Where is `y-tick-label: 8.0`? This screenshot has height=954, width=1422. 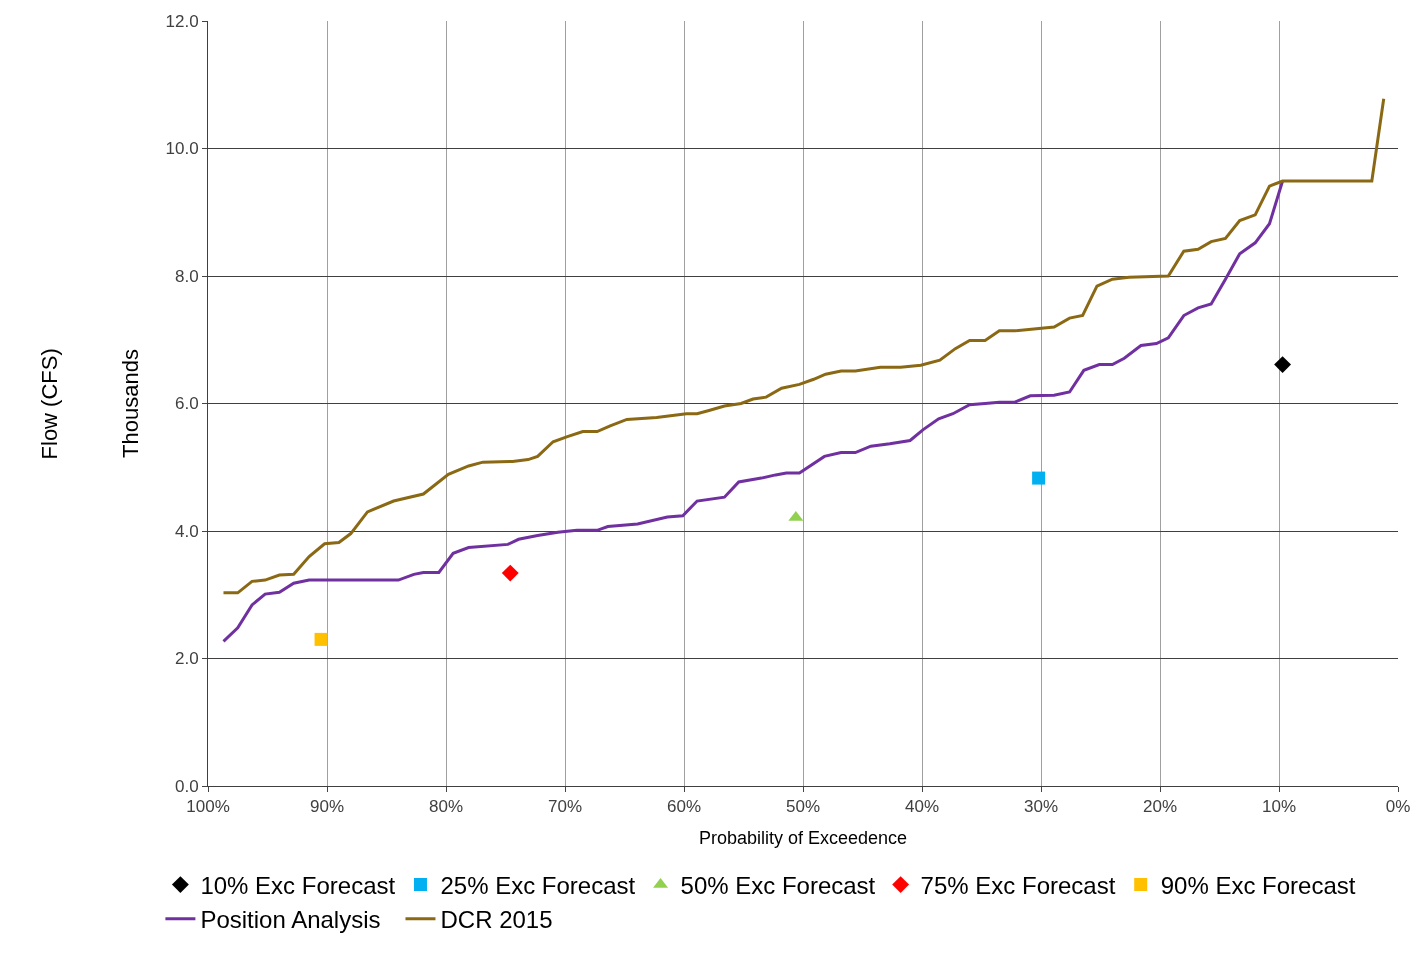
y-tick-label: 8.0 is located at coordinates (186, 276).